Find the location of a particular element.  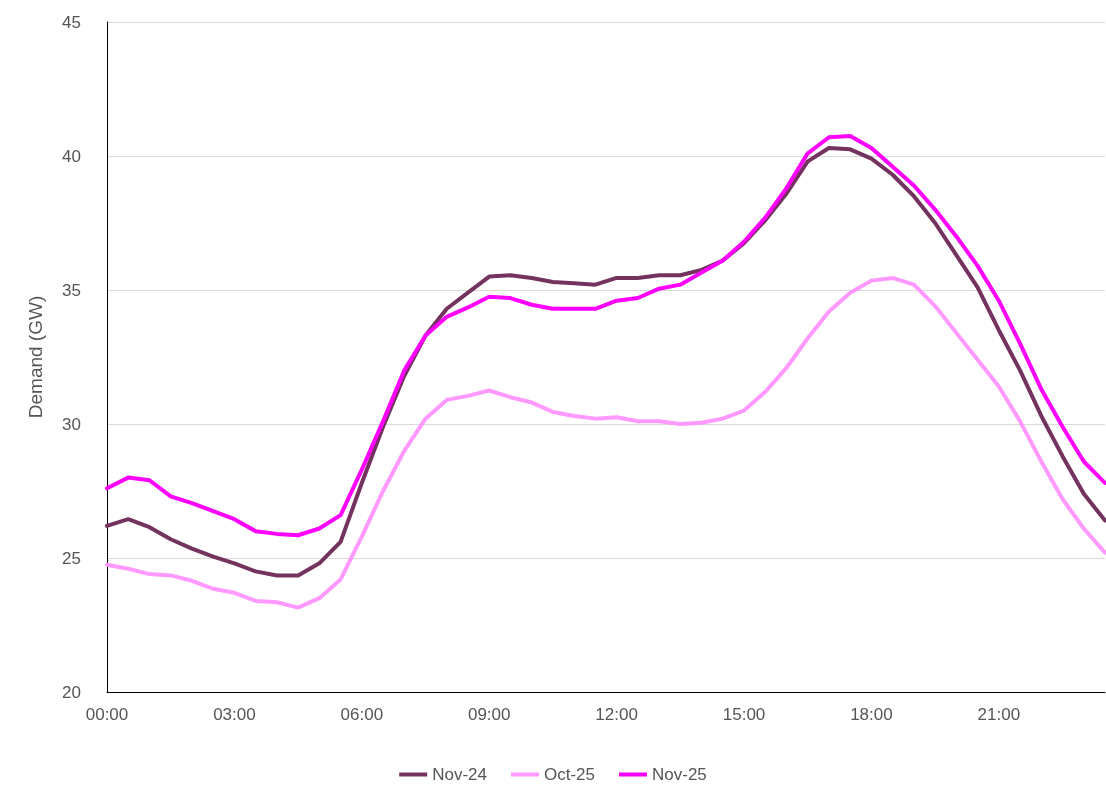

y-axis-title: Demand (GW) is located at coordinates (35, 357).